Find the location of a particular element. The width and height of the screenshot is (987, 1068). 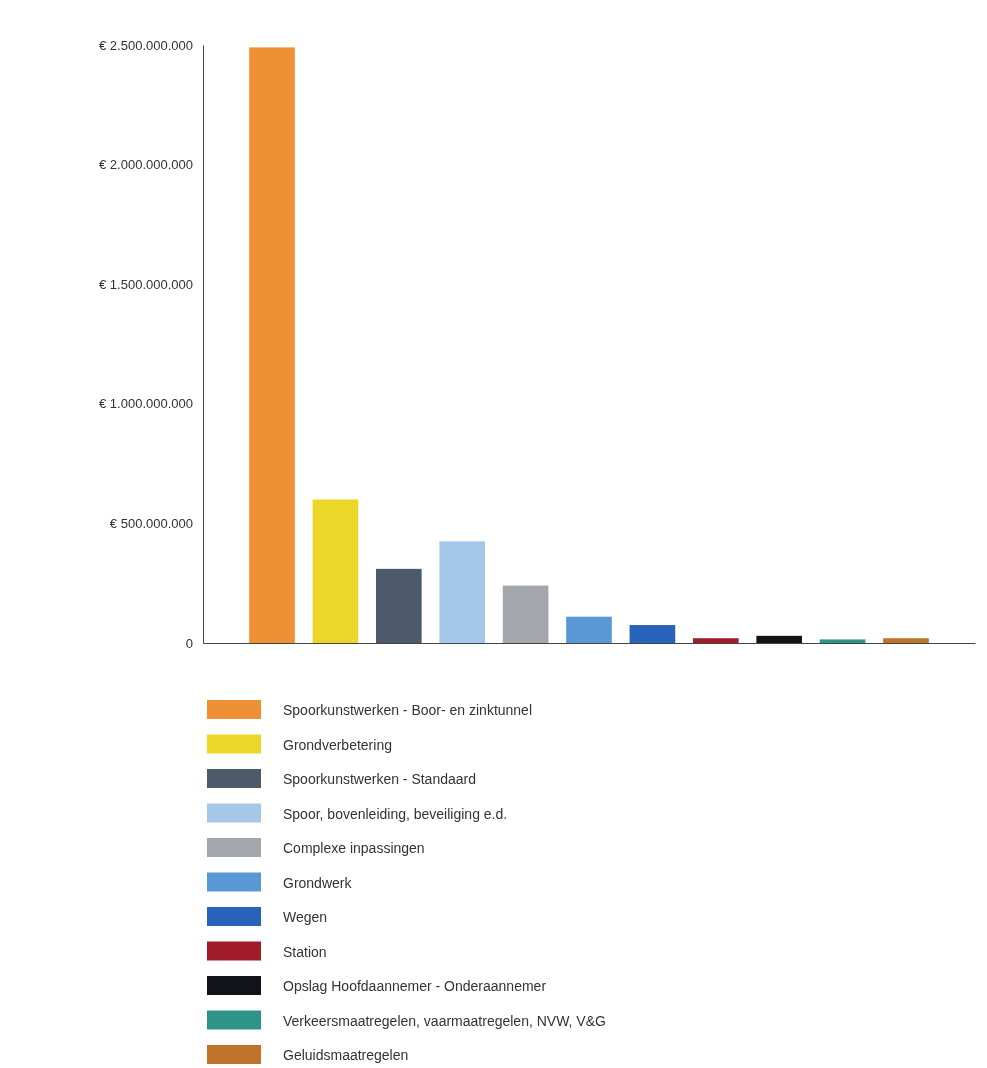

legend-label: Geluidsmaatregelen is located at coordinates (346, 1055).